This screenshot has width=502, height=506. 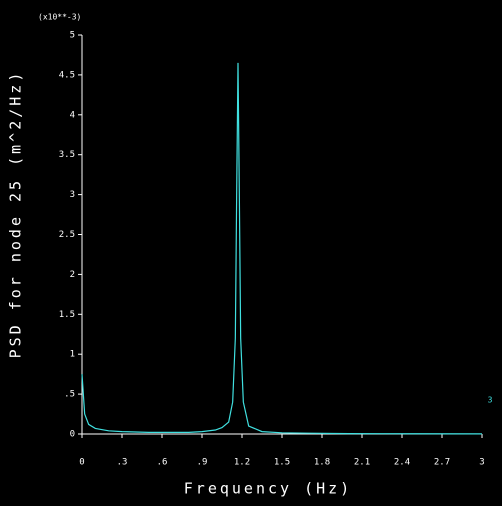 I want to click on y-tick-label: 4.5, so click(x=67, y=75).